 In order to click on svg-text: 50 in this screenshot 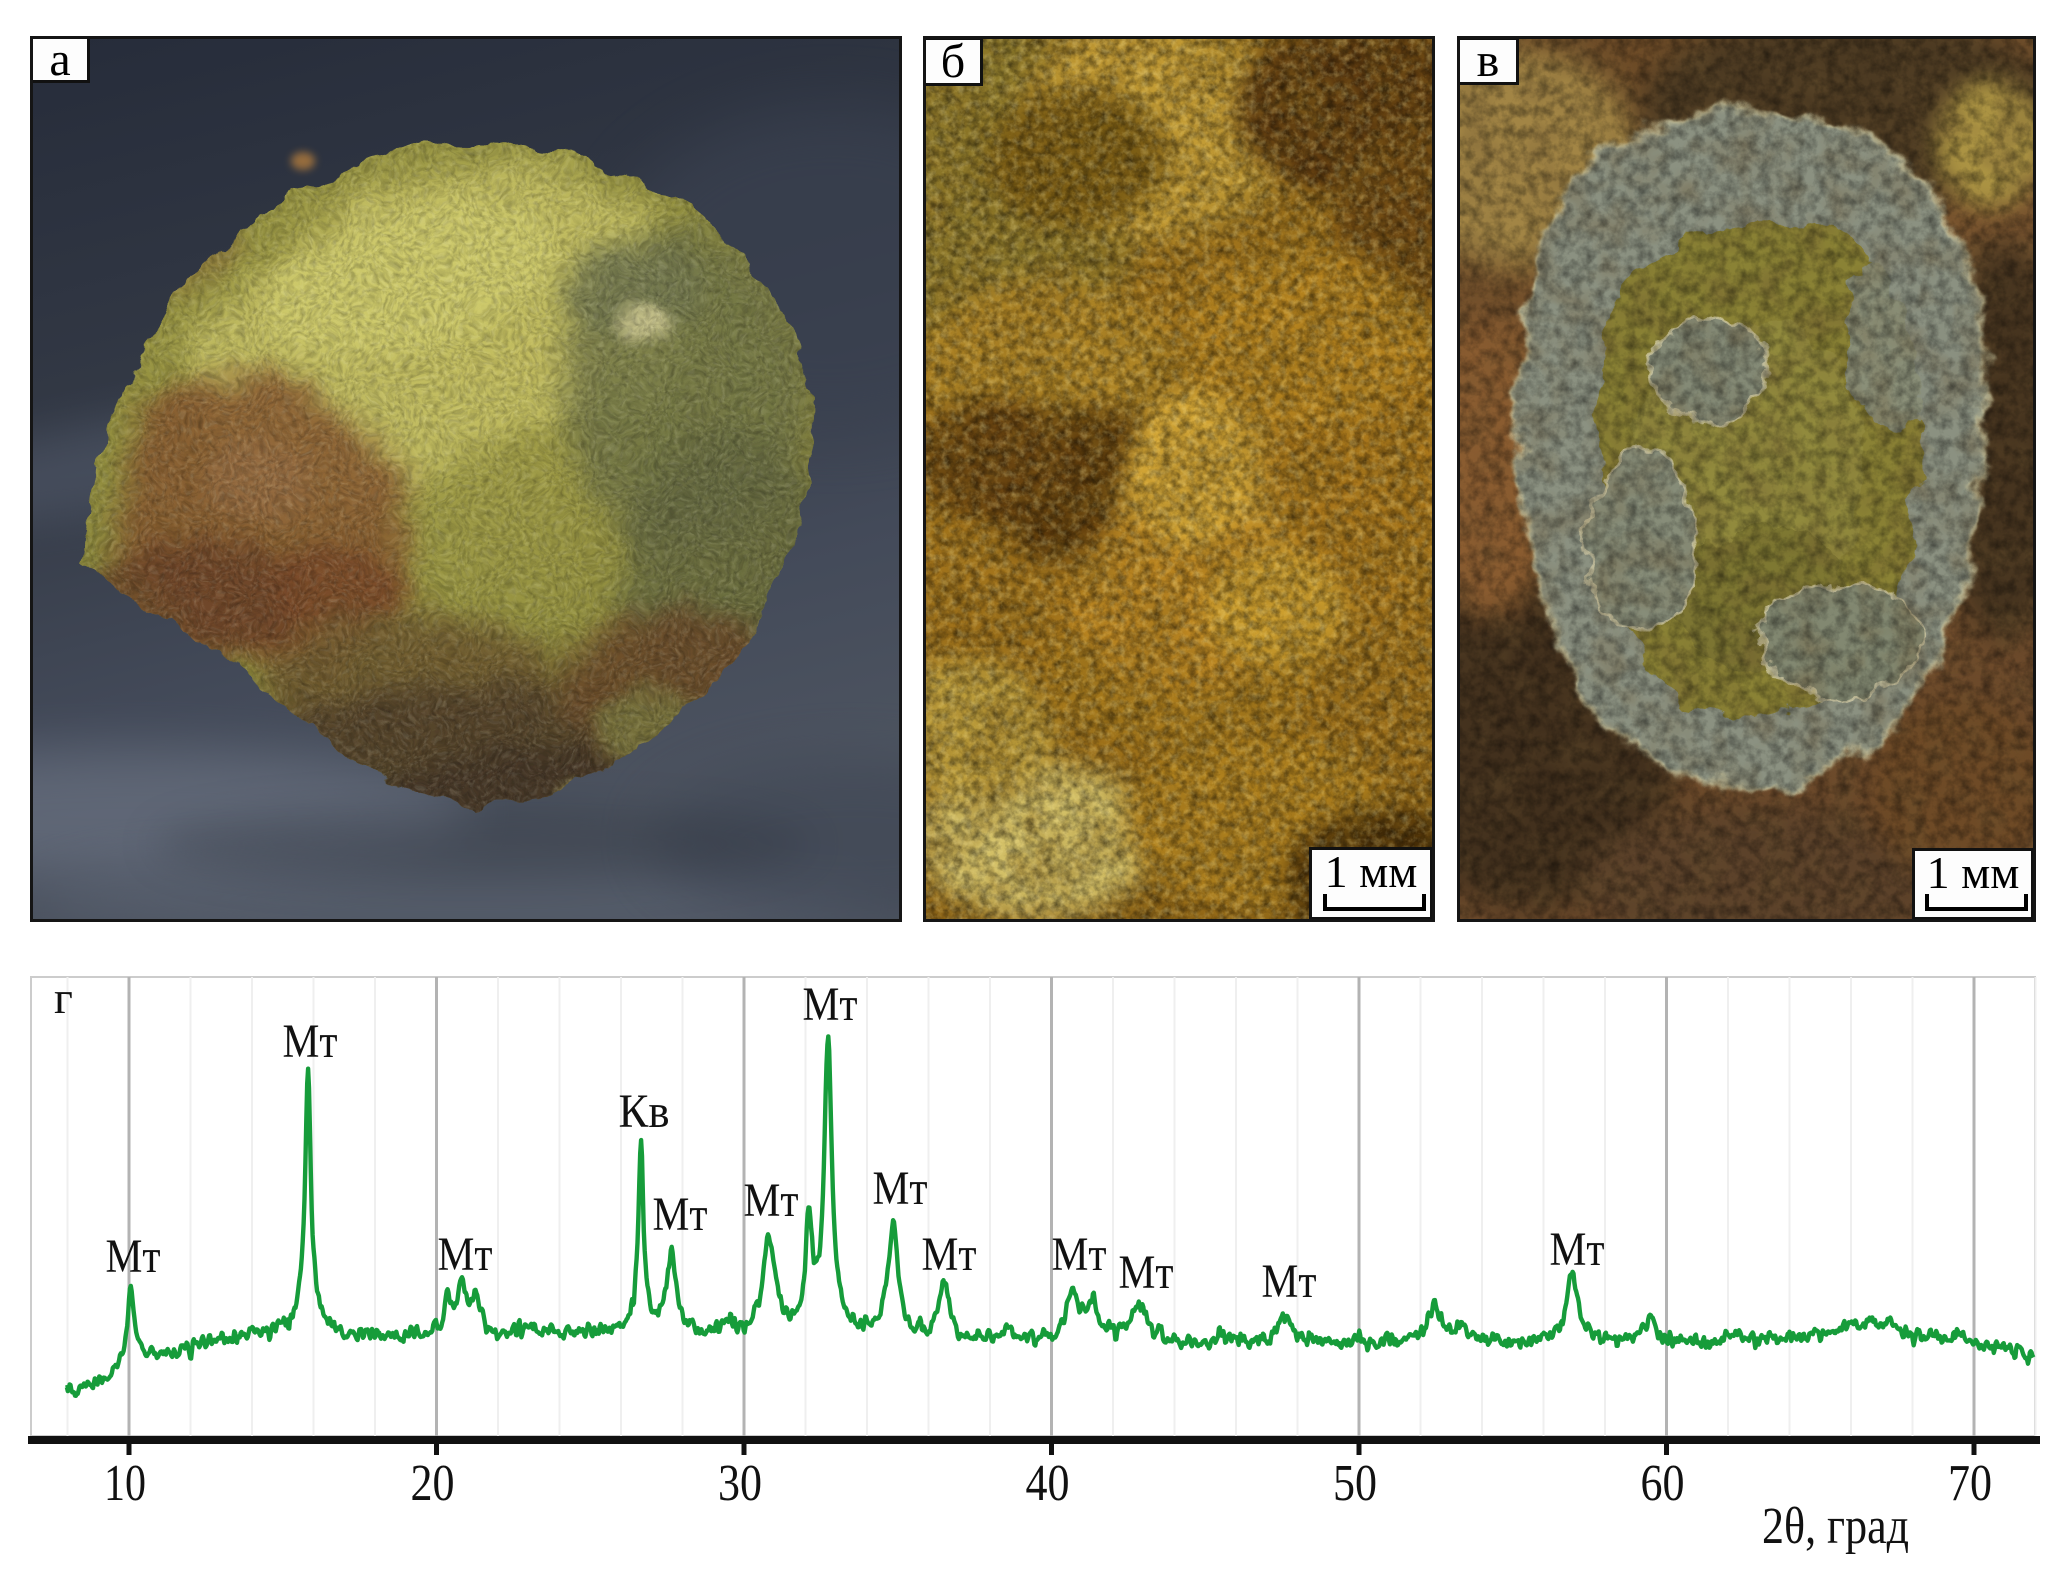, I will do `click(1355, 1483)`.